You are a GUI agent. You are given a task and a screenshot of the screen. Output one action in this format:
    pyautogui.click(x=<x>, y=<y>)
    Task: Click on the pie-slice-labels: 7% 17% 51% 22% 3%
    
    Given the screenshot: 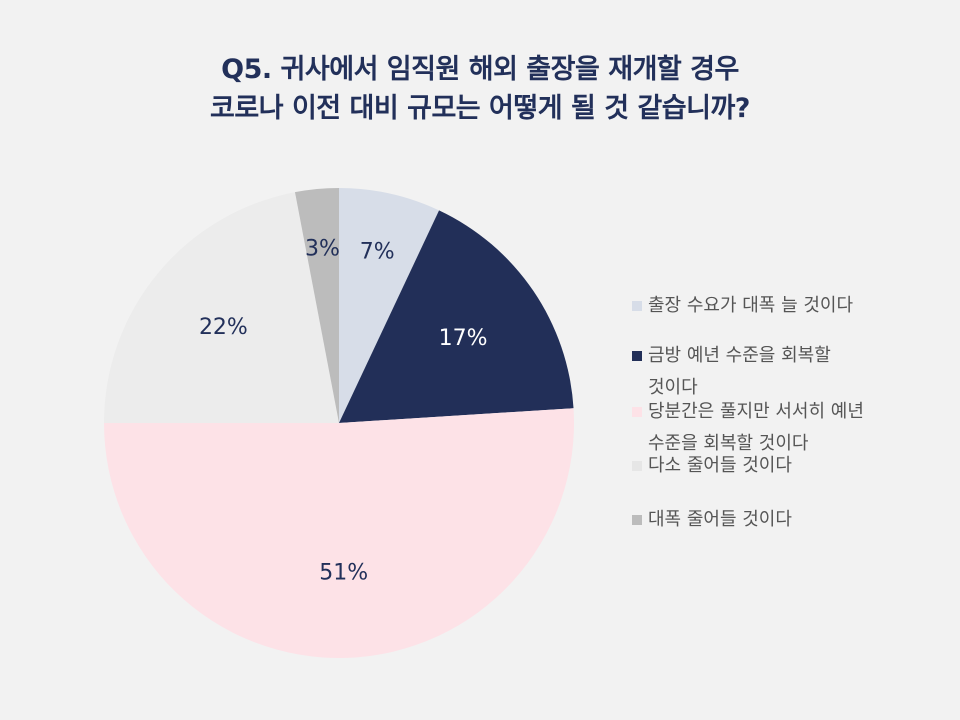 What is the action you would take?
    pyautogui.click(x=343, y=410)
    